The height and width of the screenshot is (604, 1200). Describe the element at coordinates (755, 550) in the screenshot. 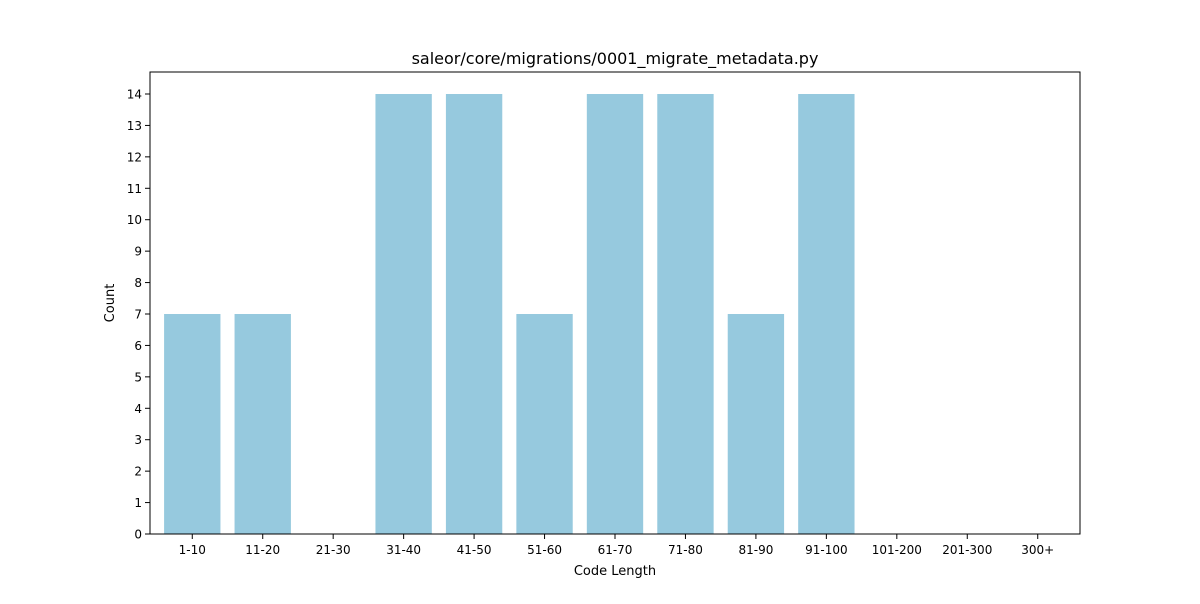

I see `x-tick-label: 81-90` at that location.